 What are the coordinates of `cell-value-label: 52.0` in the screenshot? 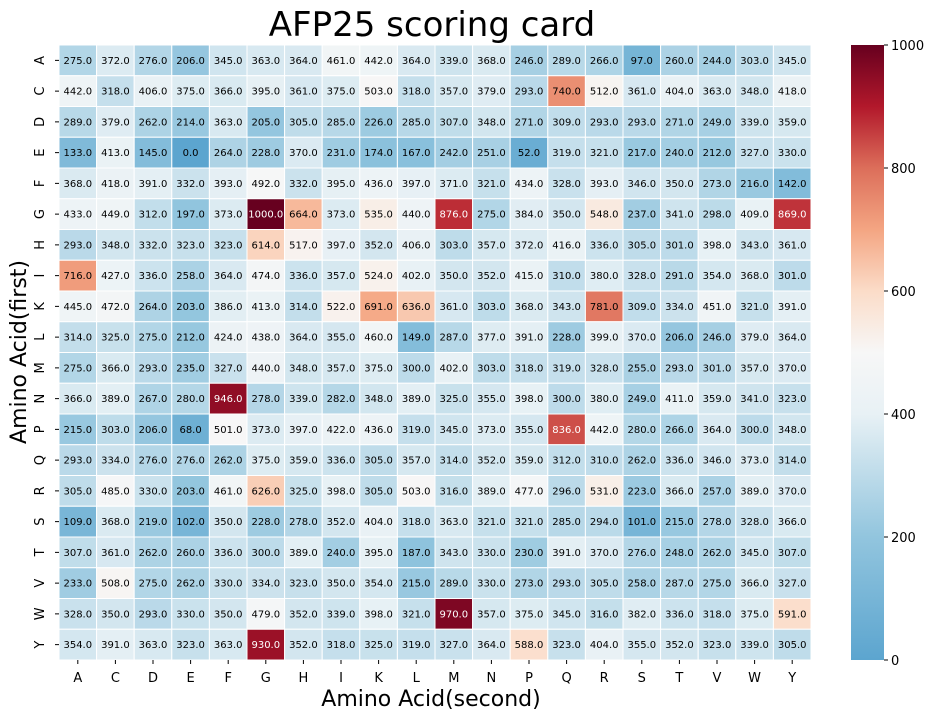 It's located at (529, 153).